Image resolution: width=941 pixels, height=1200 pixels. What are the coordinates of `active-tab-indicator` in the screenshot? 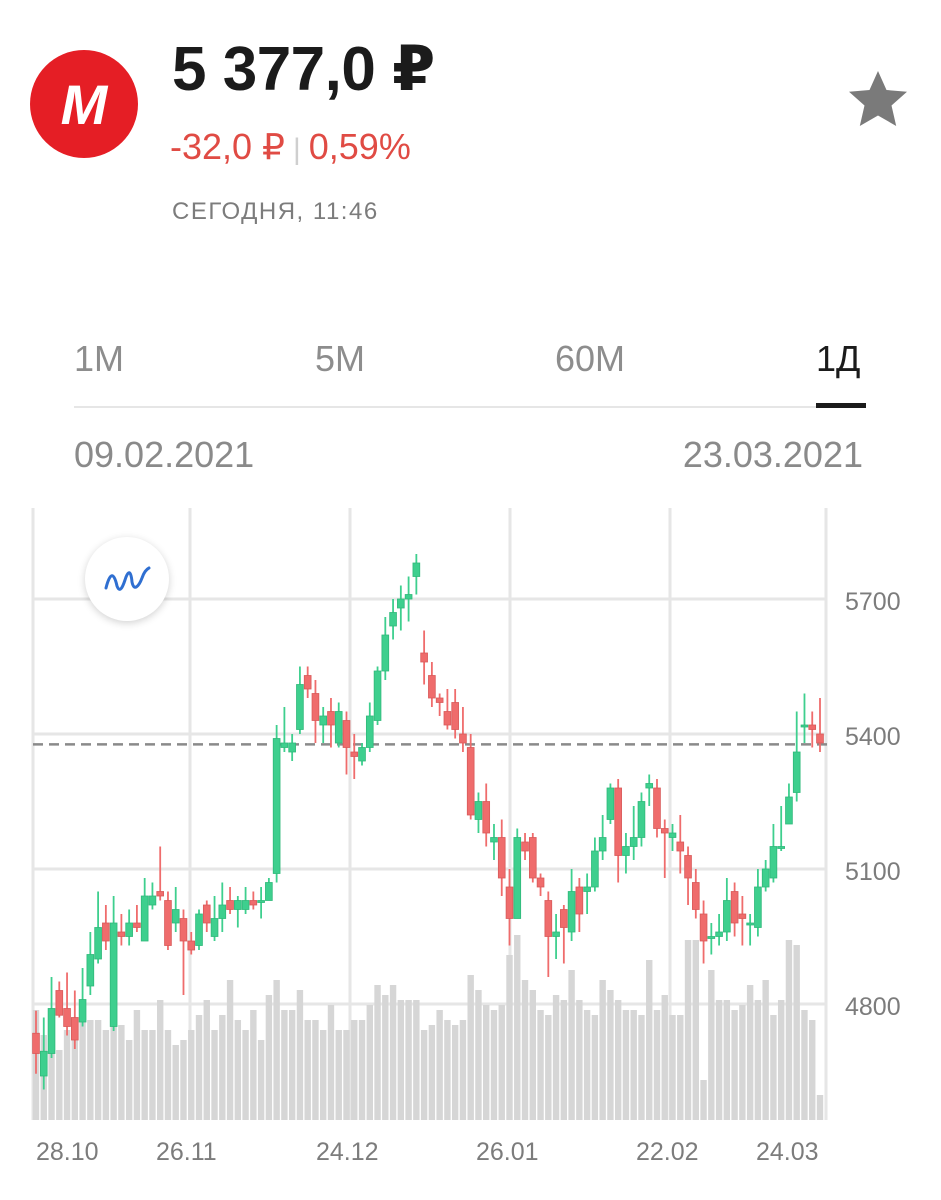 It's located at (841, 405).